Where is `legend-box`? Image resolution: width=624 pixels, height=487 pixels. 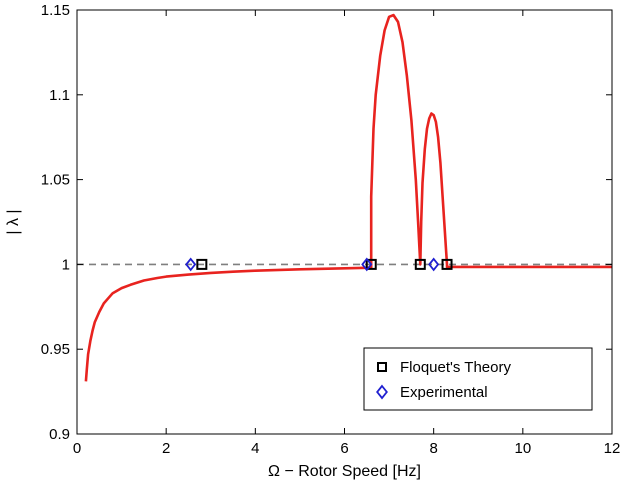 legend-box is located at coordinates (478, 379).